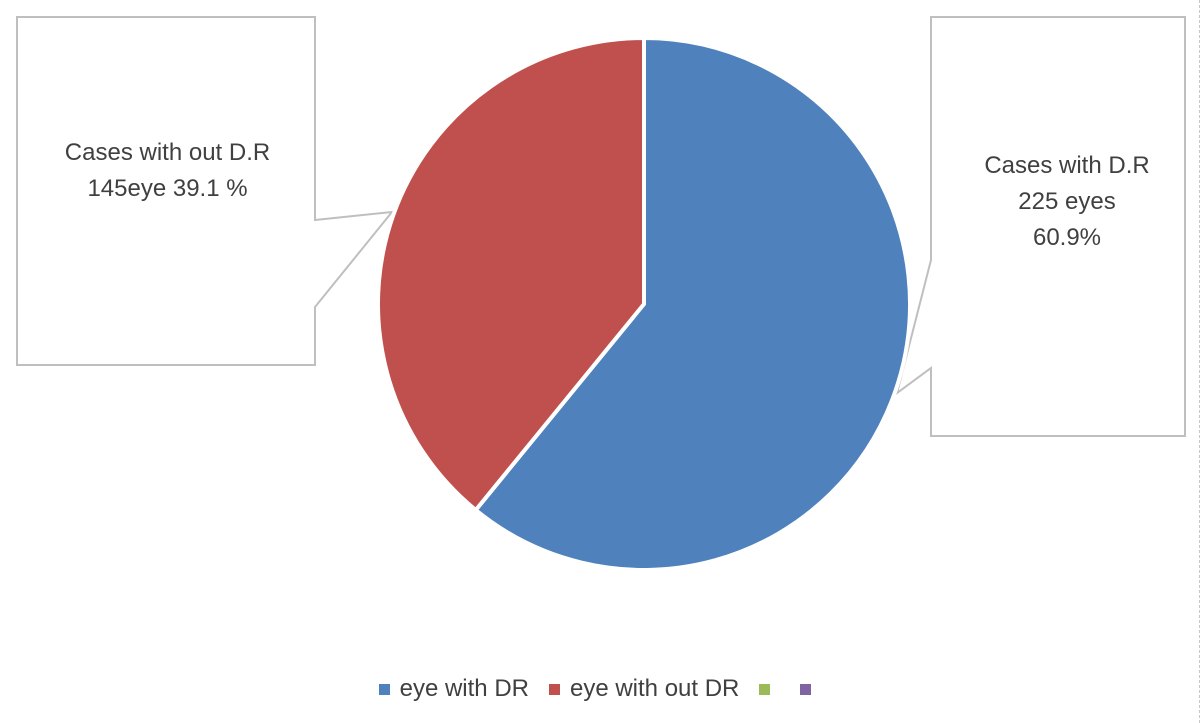 This screenshot has width=1200, height=723. I want to click on callout-with-dr-line2: 225 eyes, so click(1067, 201).